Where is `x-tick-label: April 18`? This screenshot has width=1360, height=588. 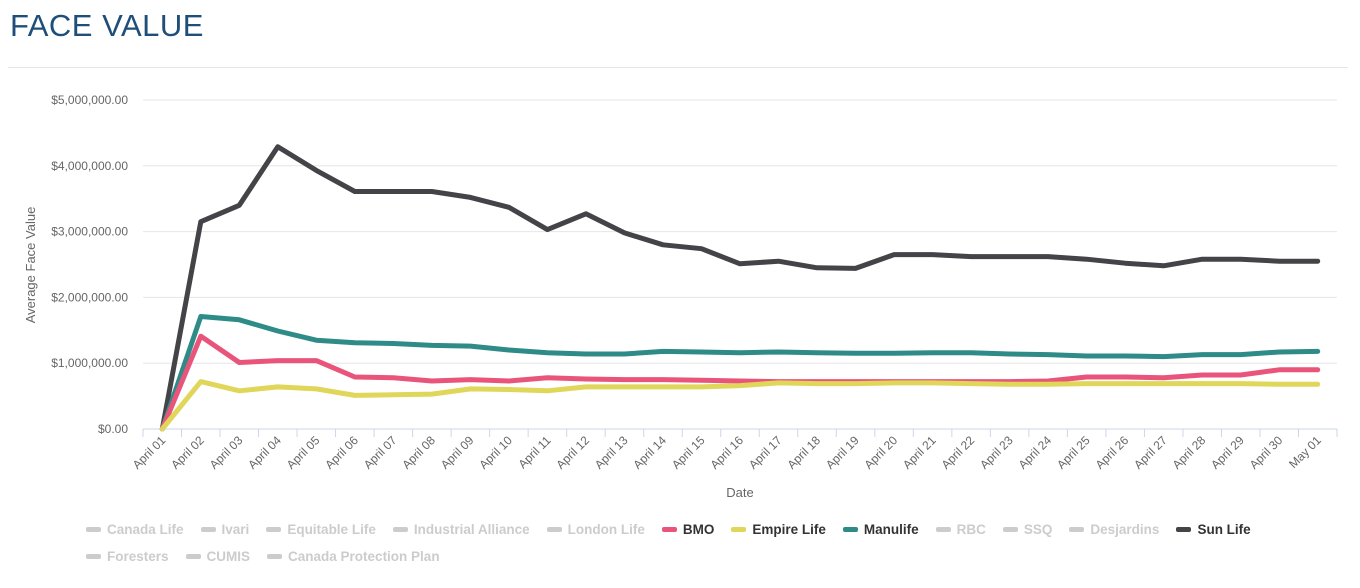
x-tick-label: April 18 is located at coordinates (803, 452).